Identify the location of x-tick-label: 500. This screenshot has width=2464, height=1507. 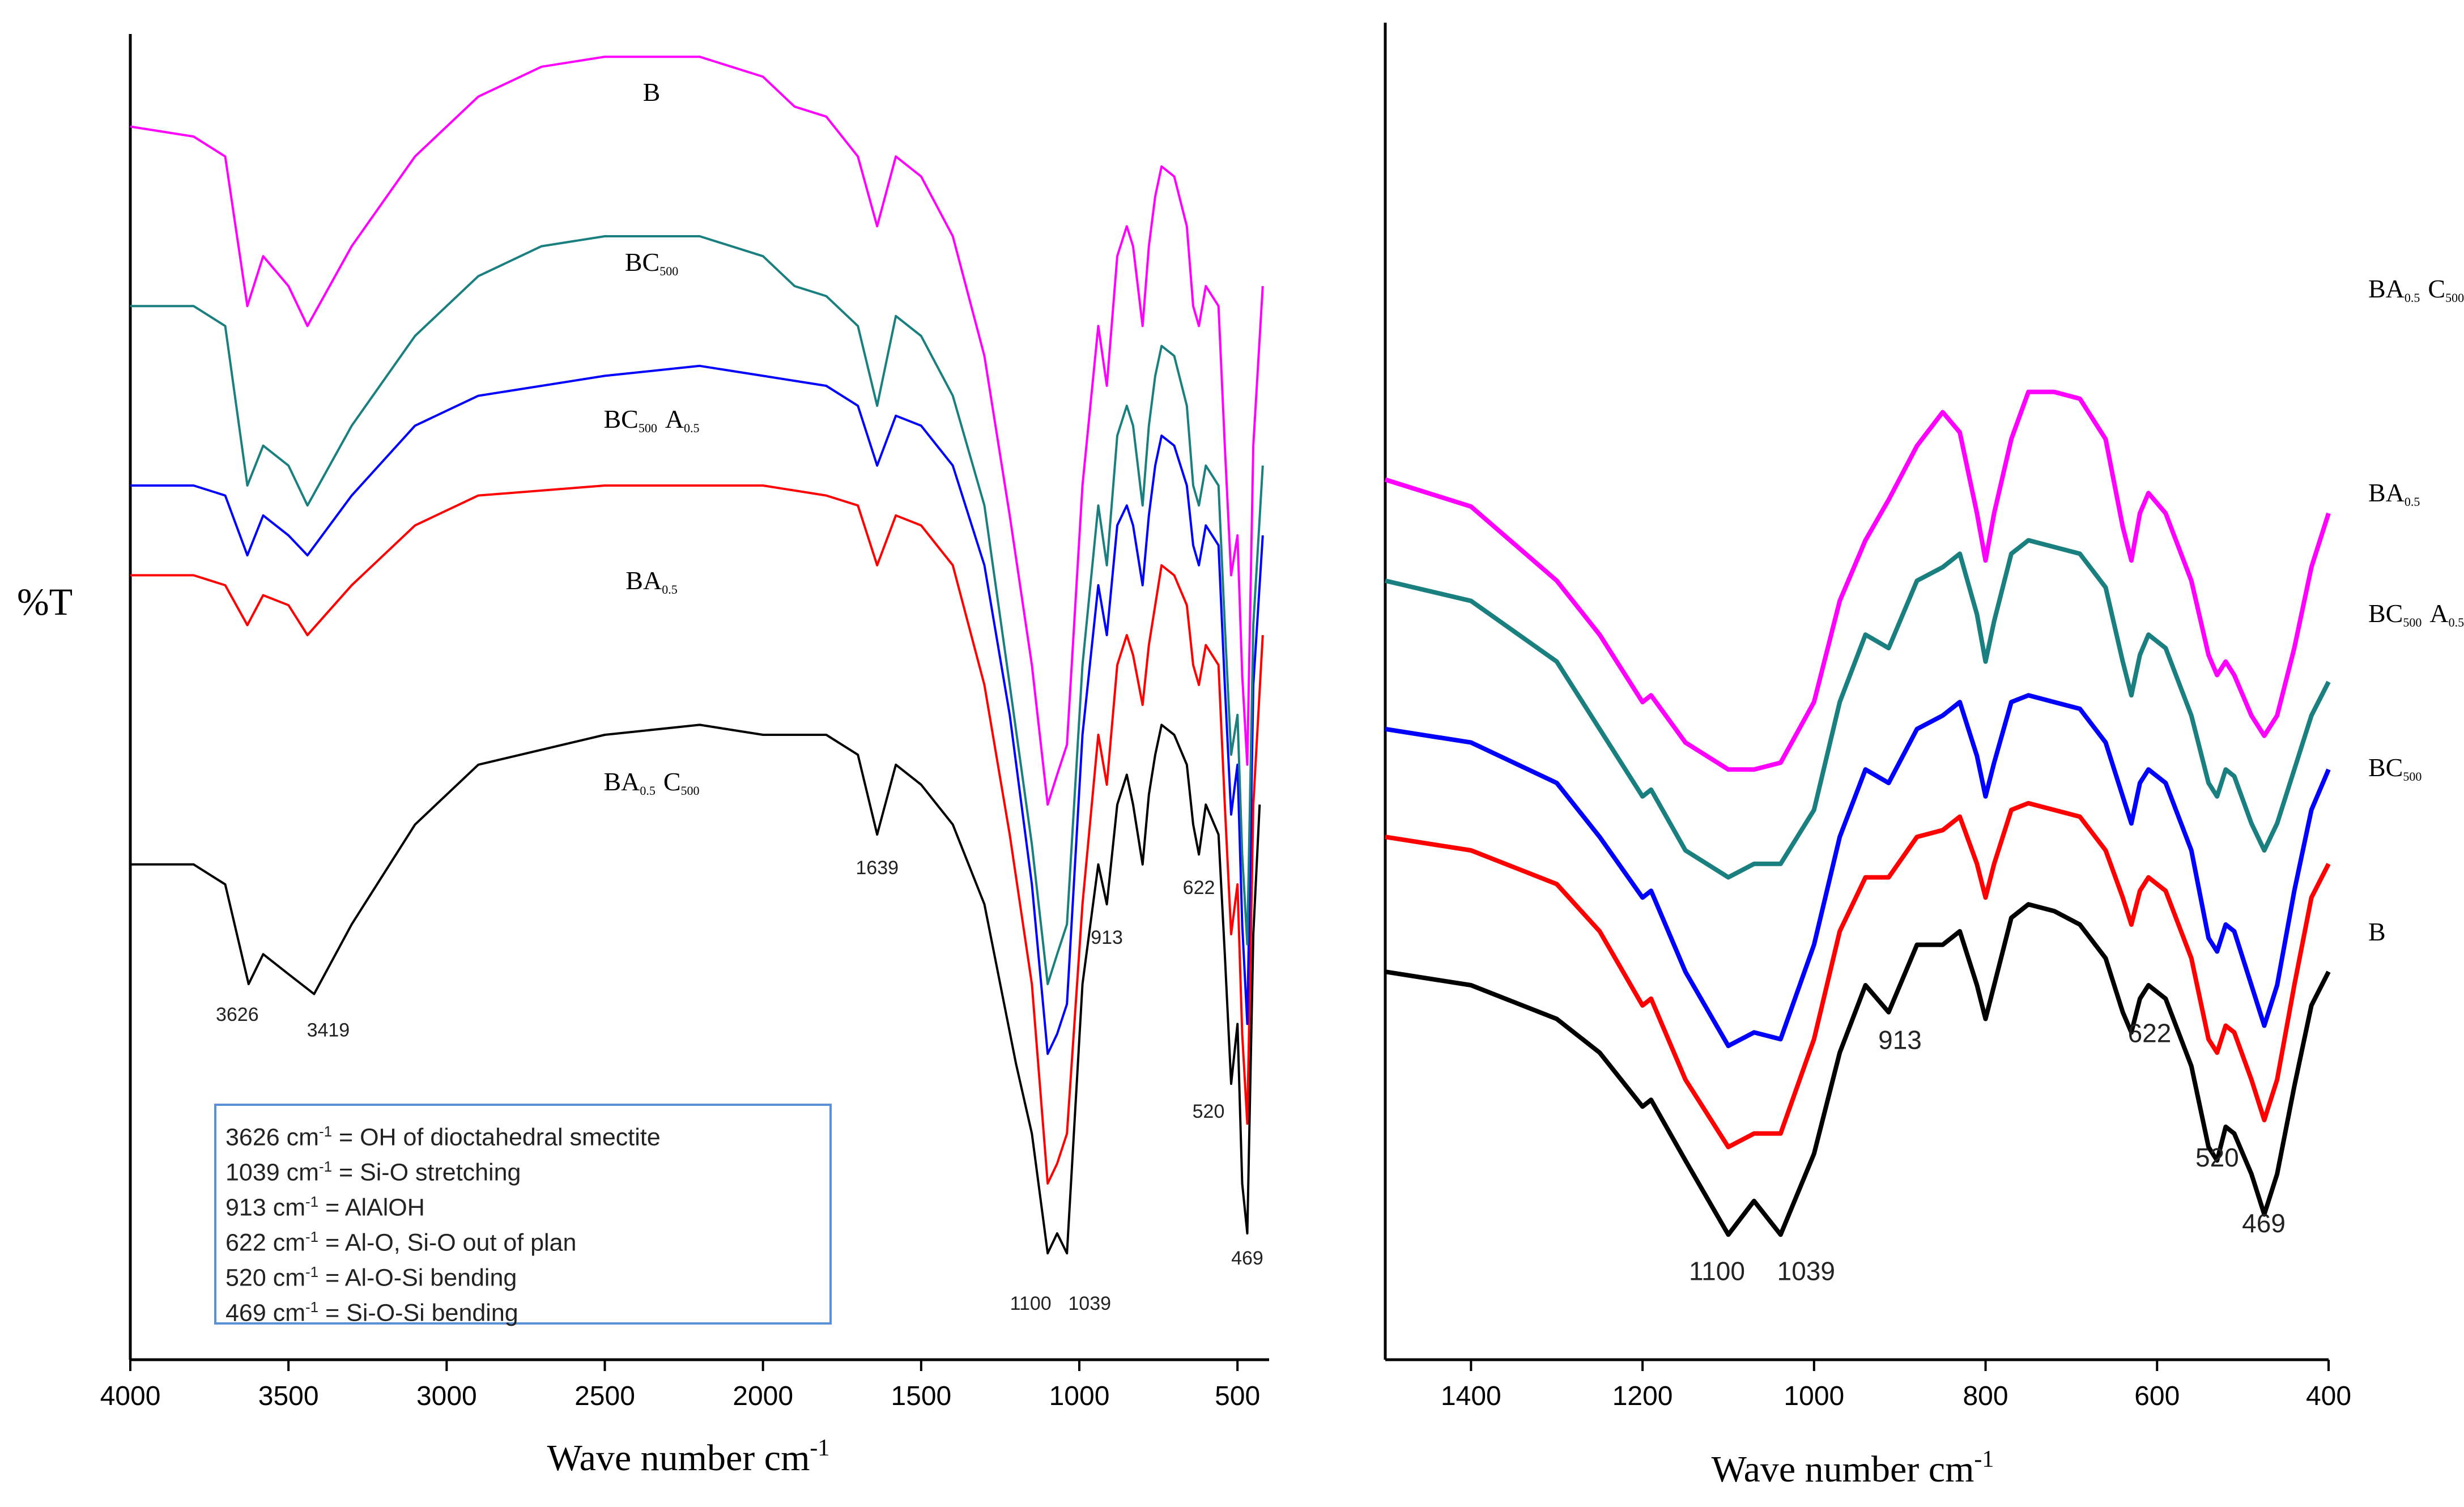
(1237, 1396).